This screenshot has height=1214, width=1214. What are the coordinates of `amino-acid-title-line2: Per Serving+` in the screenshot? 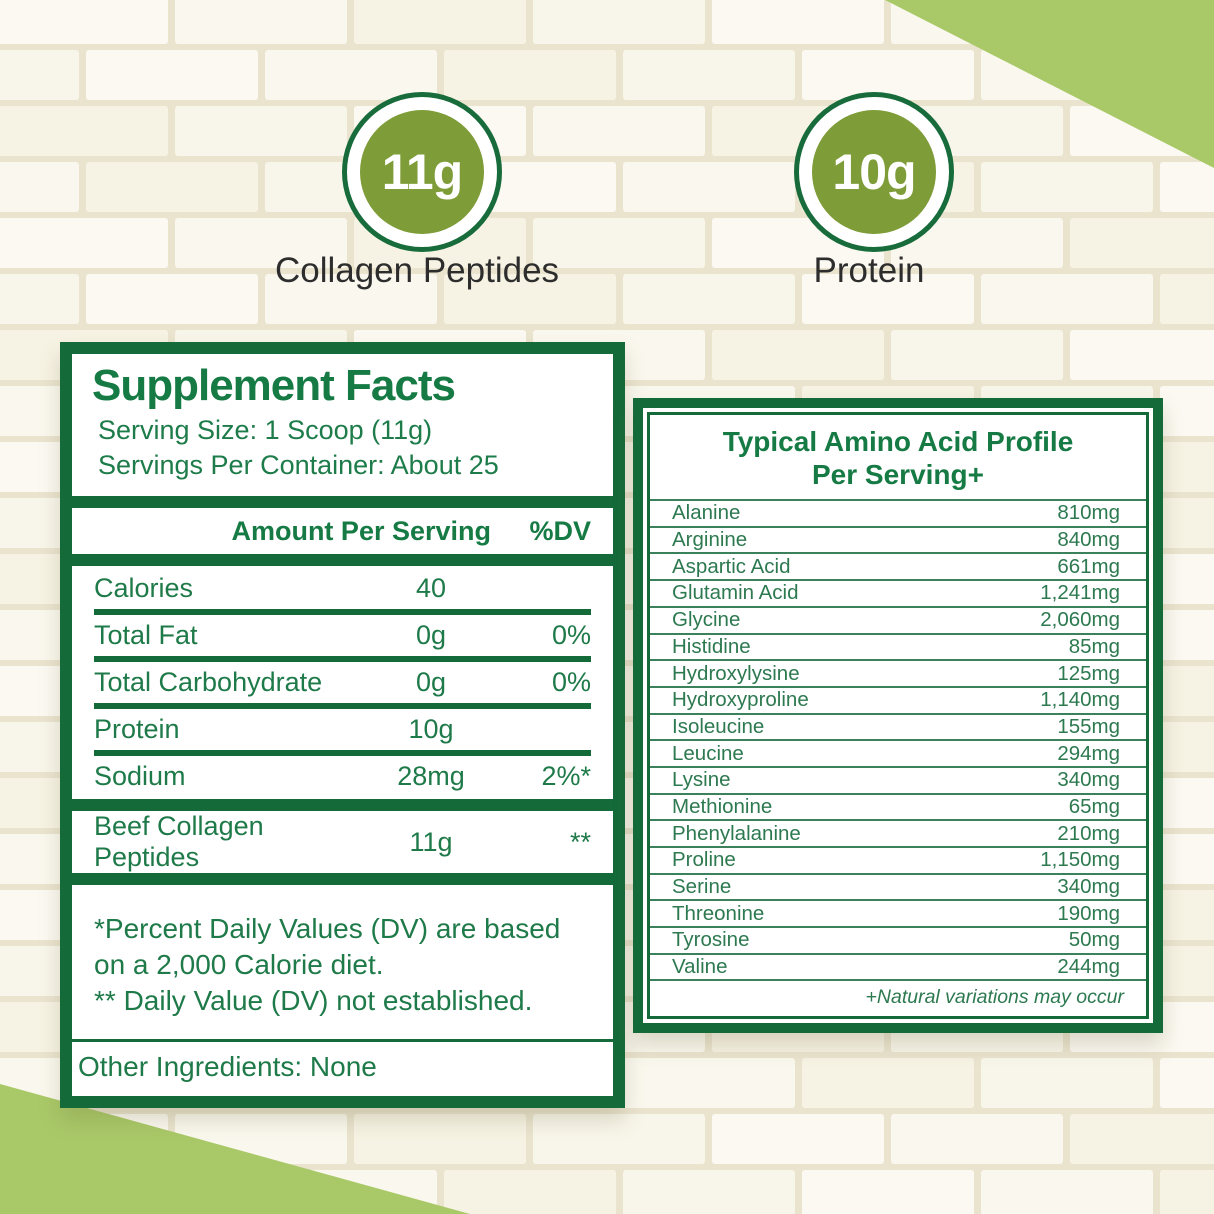 It's located at (898, 475).